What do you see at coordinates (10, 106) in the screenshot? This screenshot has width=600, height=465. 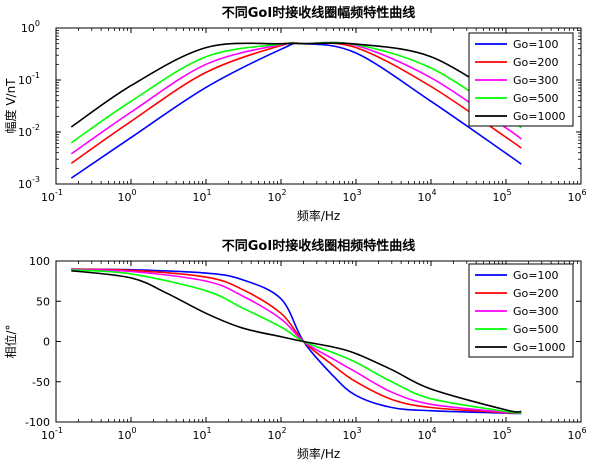 I see `y-axis-label: 幅度 V/nT` at bounding box center [10, 106].